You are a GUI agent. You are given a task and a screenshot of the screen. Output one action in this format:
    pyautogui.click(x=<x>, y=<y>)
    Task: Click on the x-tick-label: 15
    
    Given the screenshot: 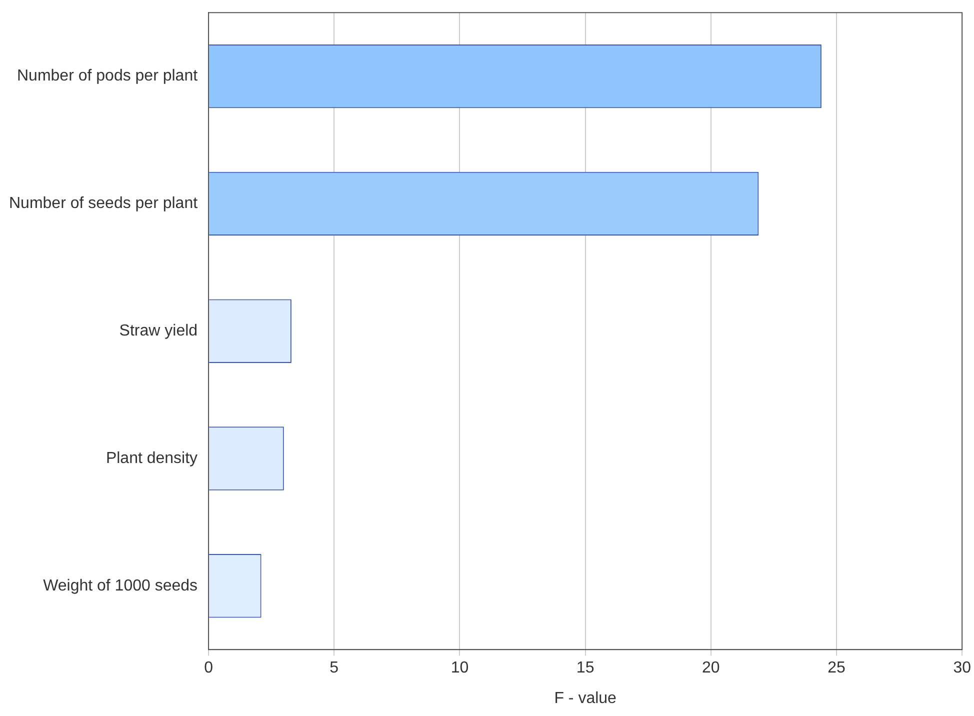 What is the action you would take?
    pyautogui.click(x=585, y=668)
    